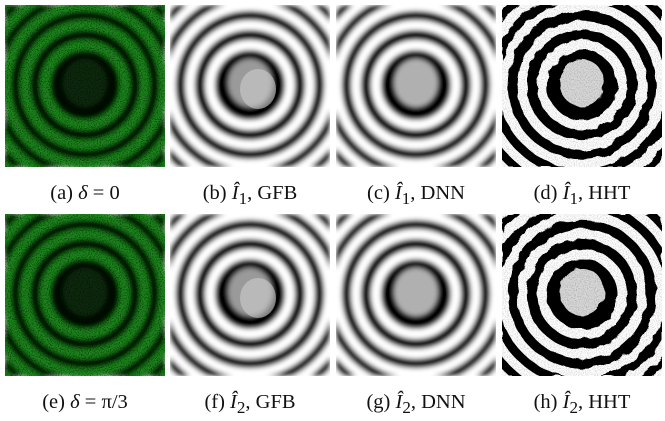  I want to click on caption-h: (h) Î2, HHT, so click(582, 405).